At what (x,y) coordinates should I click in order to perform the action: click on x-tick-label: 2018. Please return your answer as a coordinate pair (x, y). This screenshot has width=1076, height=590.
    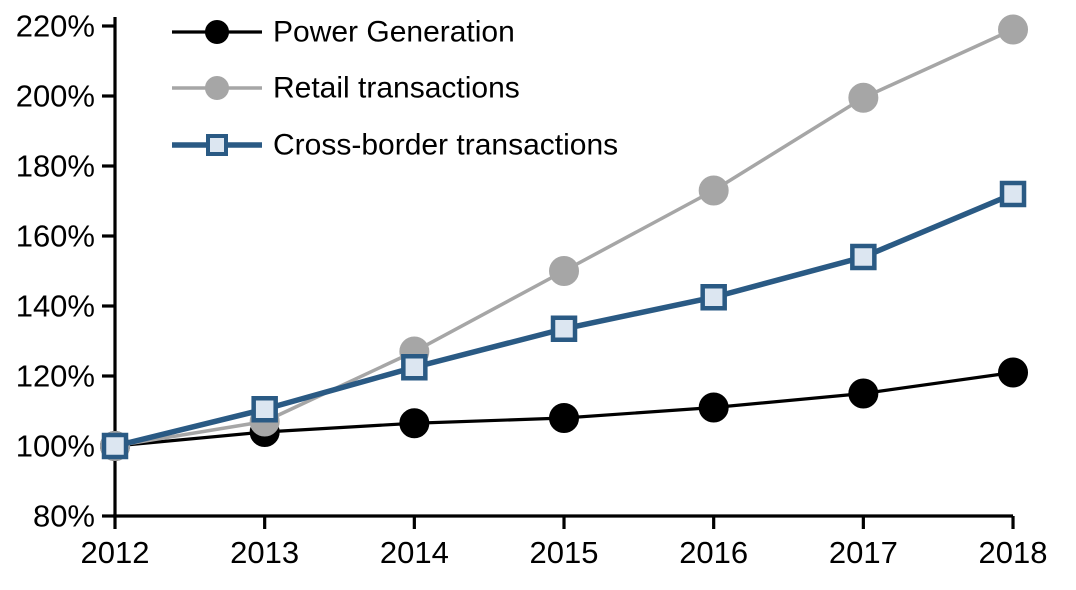
    Looking at the image, I should click on (1013, 552).